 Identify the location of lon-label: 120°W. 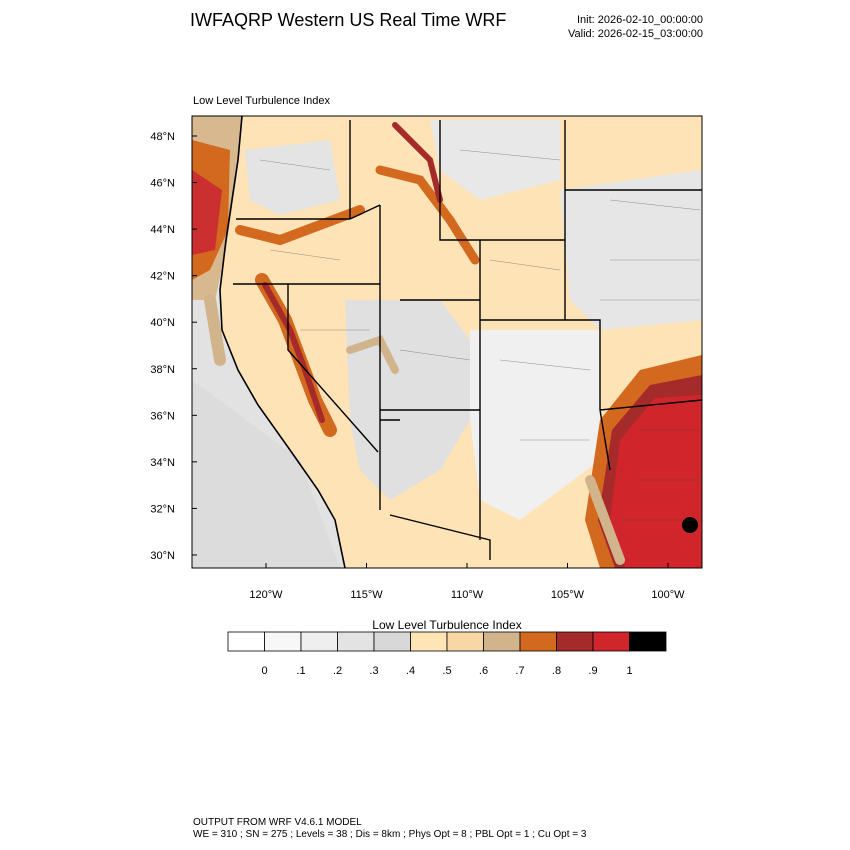
(266, 595).